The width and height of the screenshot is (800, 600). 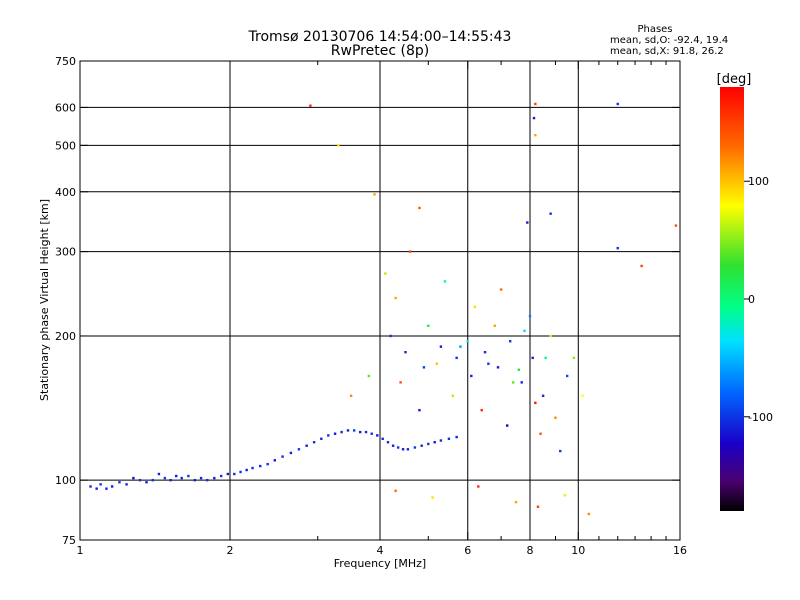 What do you see at coordinates (65, 252) in the screenshot?
I see `y-tick-label: 300` at bounding box center [65, 252].